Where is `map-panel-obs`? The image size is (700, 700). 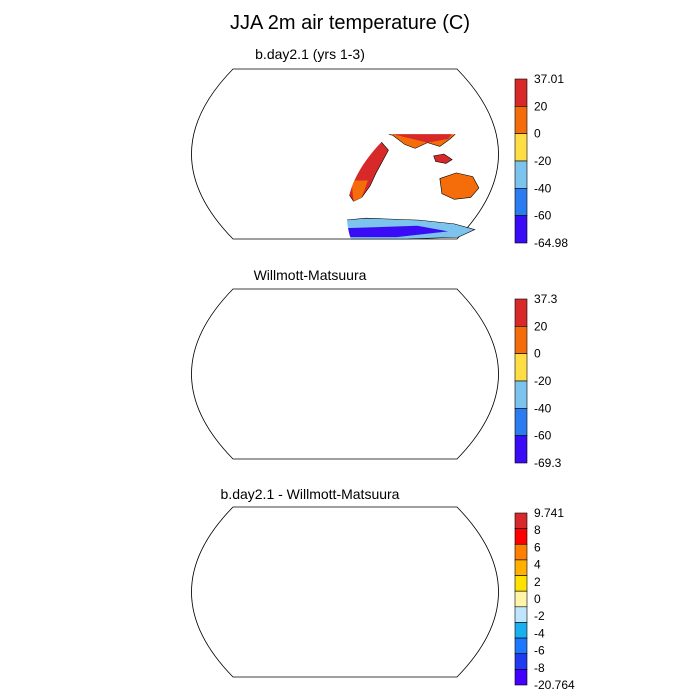 map-panel-obs is located at coordinates (345, 374).